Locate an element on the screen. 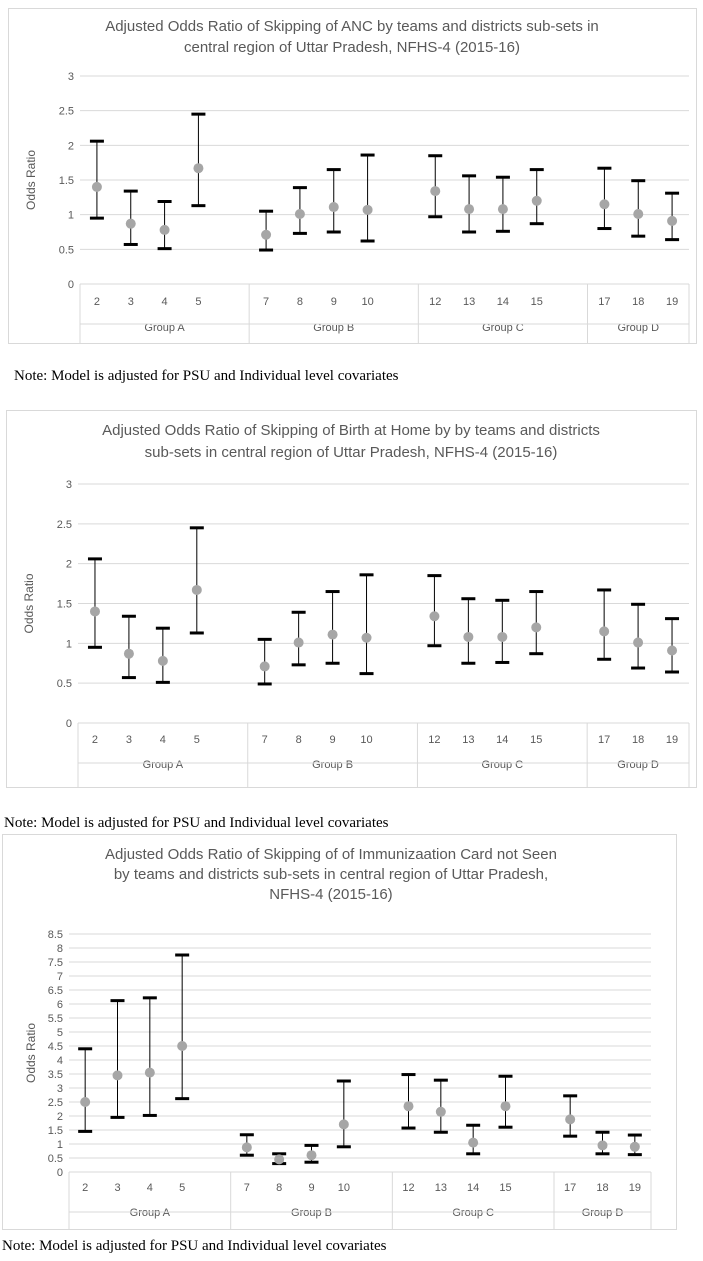 This screenshot has width=703, height=1261. y-tick-label: 8.5 is located at coordinates (55, 935).